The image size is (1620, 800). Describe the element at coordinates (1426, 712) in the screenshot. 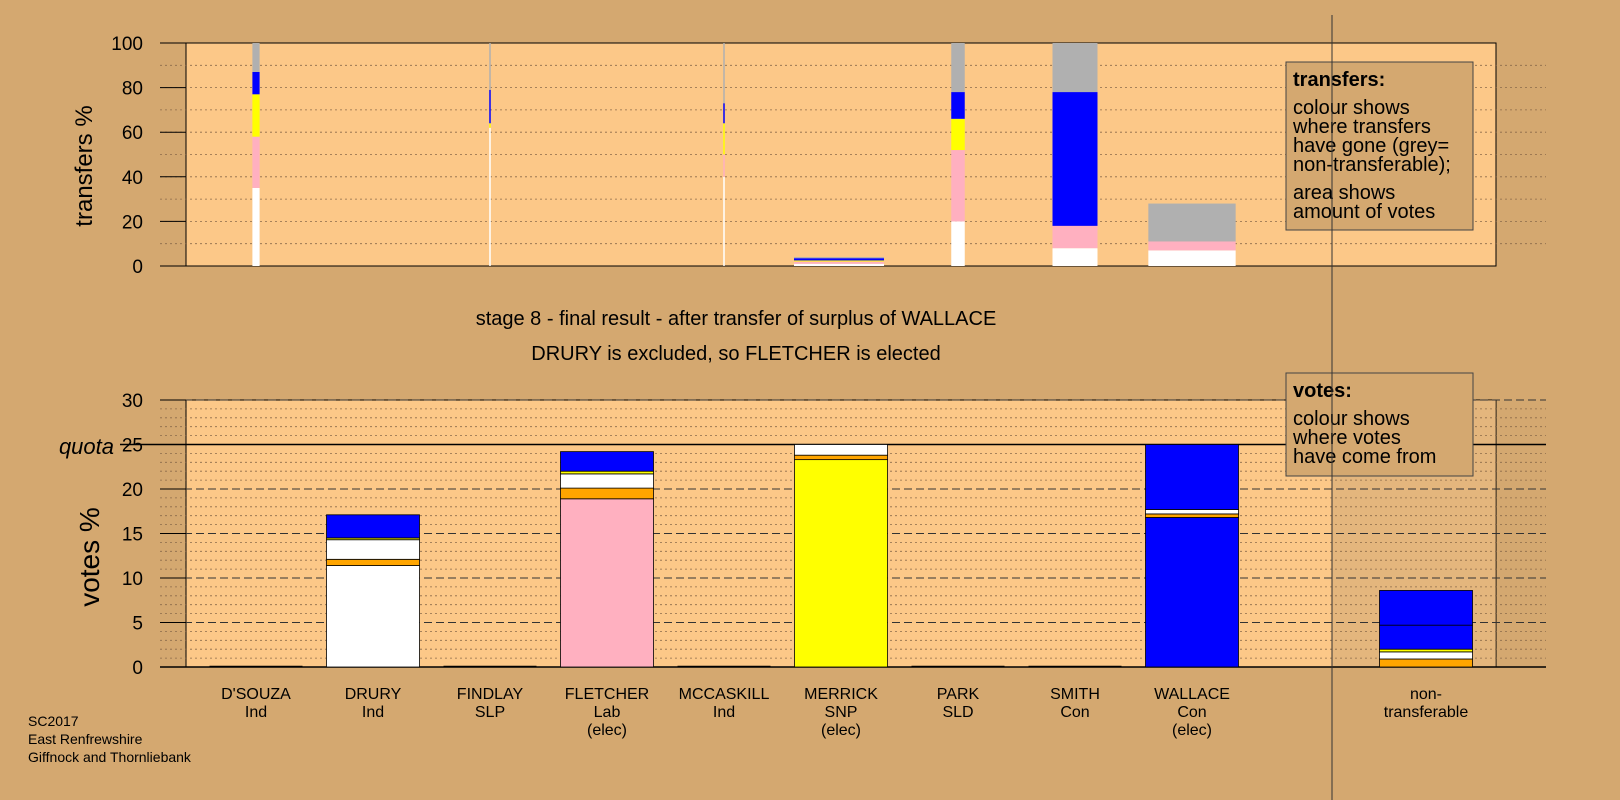

I see `x-tick-label: transferable` at that location.